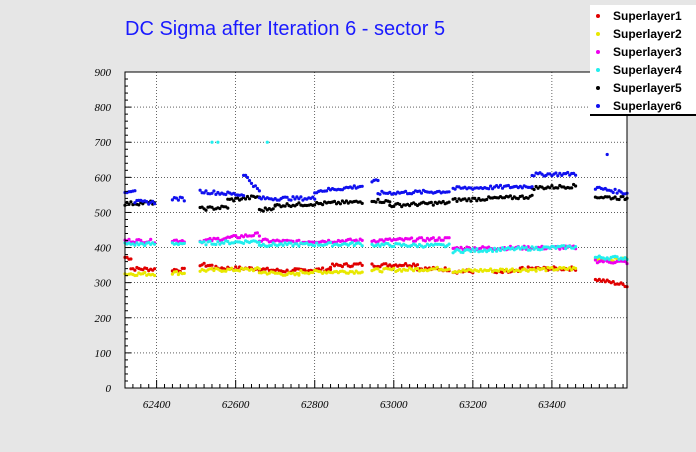 The width and height of the screenshot is (696, 452). I want to click on y-tick-label: 500, so click(103, 213).